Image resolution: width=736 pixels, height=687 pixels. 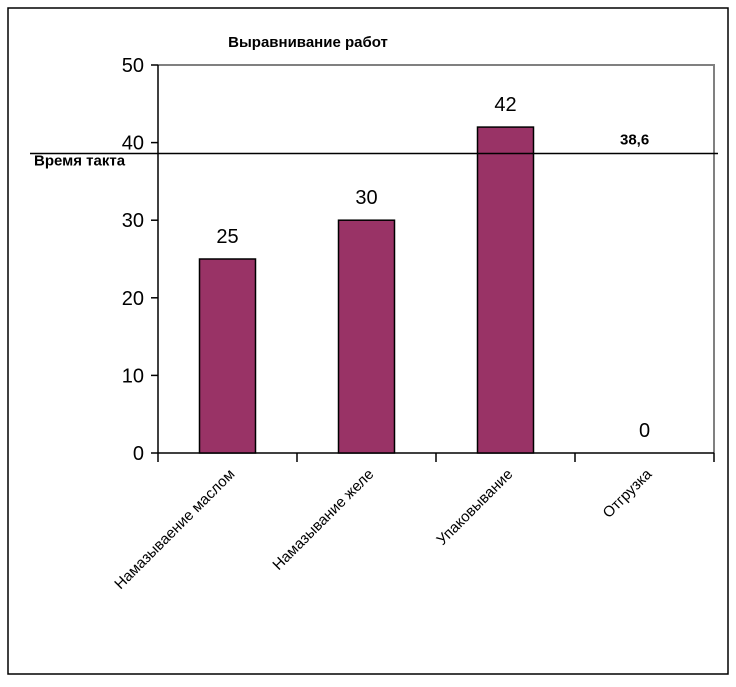 I want to click on y-tick-label: 40, so click(x=133, y=144).